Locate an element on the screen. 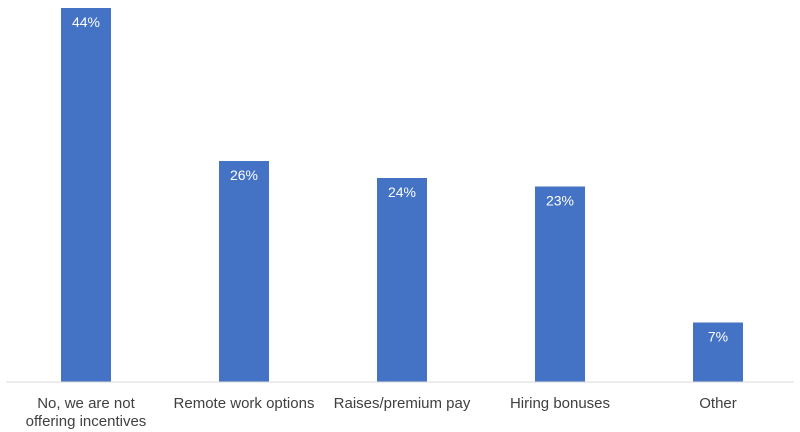 The height and width of the screenshot is (432, 800). data-label-3: 23% is located at coordinates (560, 201).